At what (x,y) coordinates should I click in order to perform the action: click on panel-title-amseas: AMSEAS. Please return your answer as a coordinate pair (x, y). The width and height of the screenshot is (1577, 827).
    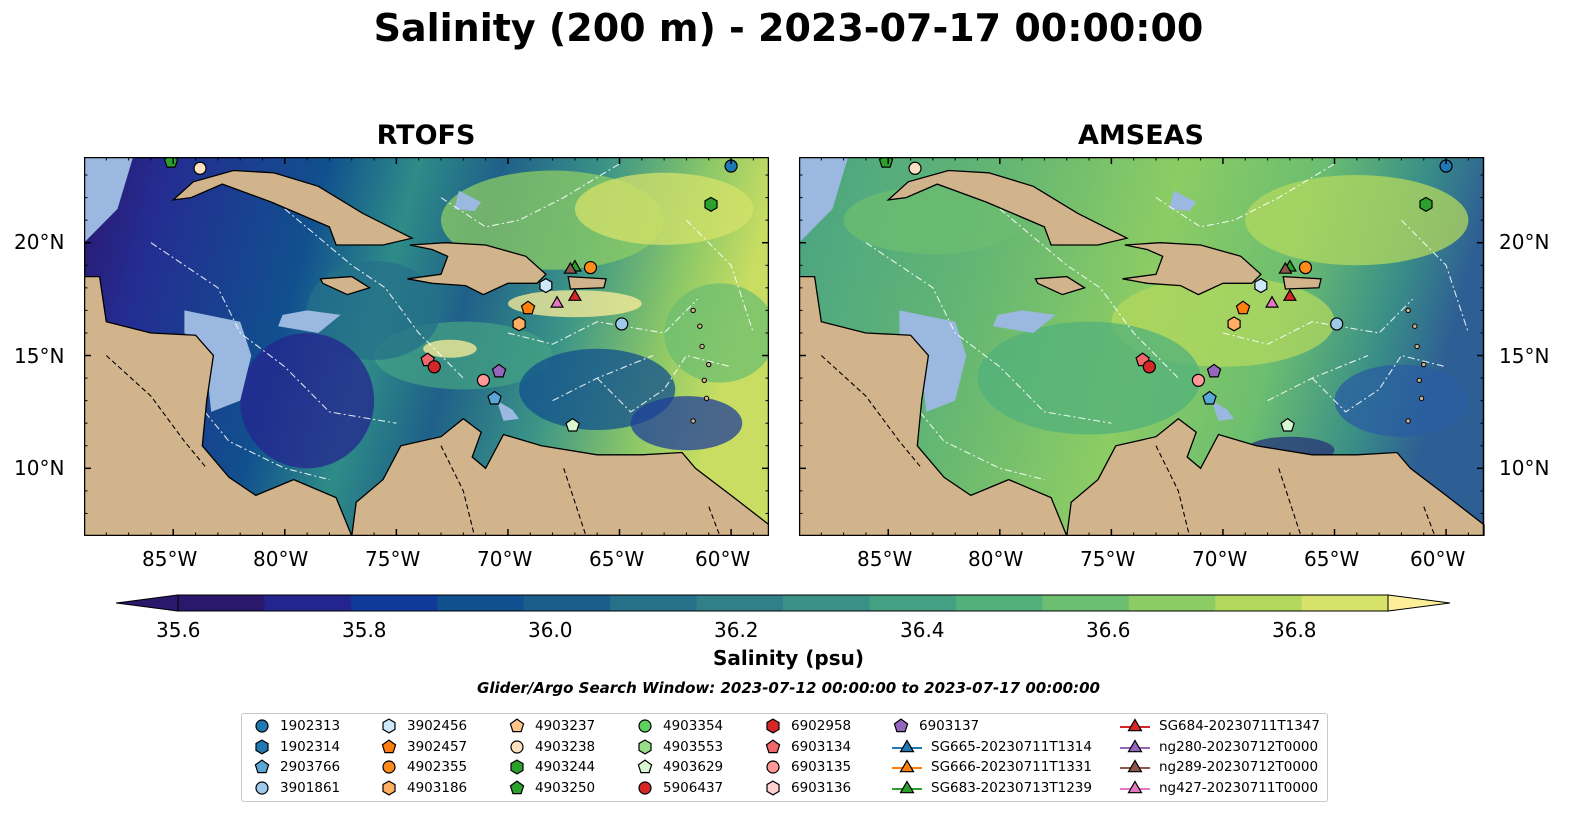
    Looking at the image, I should click on (1141, 135).